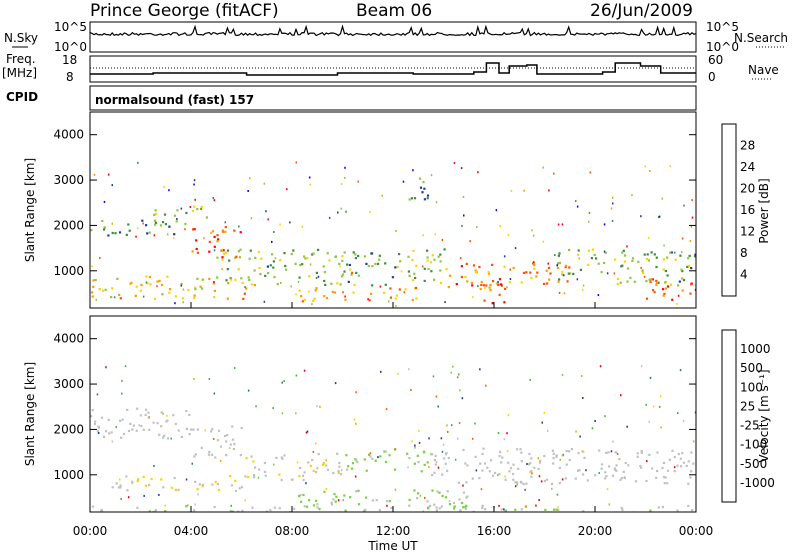 The width and height of the screenshot is (800, 554). Describe the element at coordinates (761, 38) in the screenshot. I see `nsearch-label: N.Search` at that location.